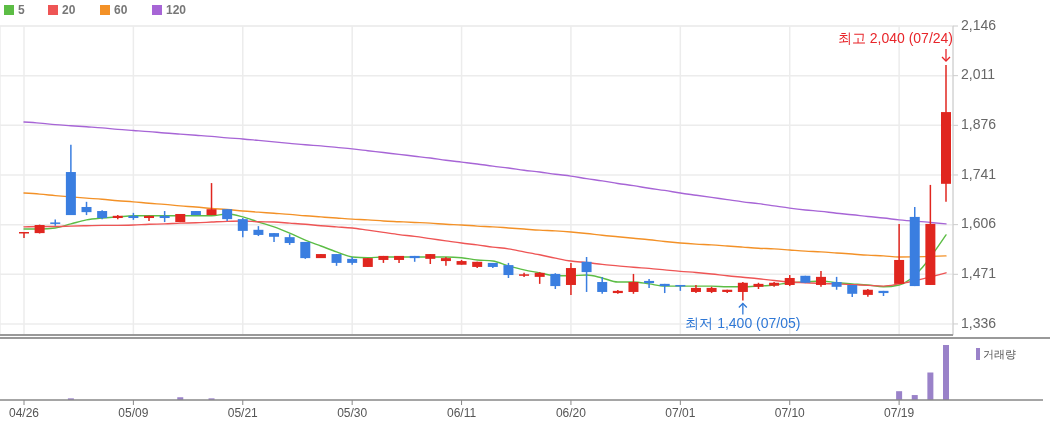 Image resolution: width=1050 pixels, height=434 pixels. I want to click on annotation: 최저 1,400 (07/05), so click(743, 323).